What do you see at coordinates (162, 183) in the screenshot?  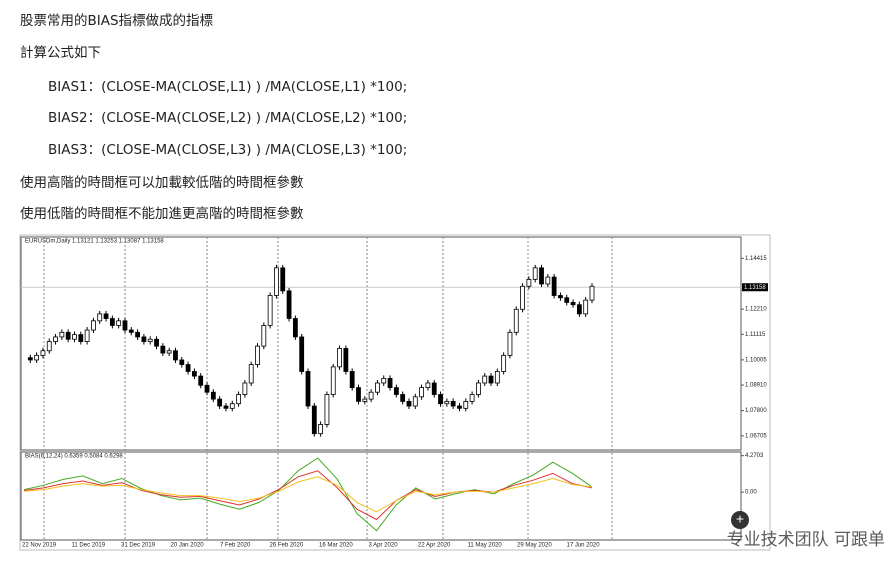 I see `paragraph: 使用高階的時間框可以加載較低階的時間框參數` at bounding box center [162, 183].